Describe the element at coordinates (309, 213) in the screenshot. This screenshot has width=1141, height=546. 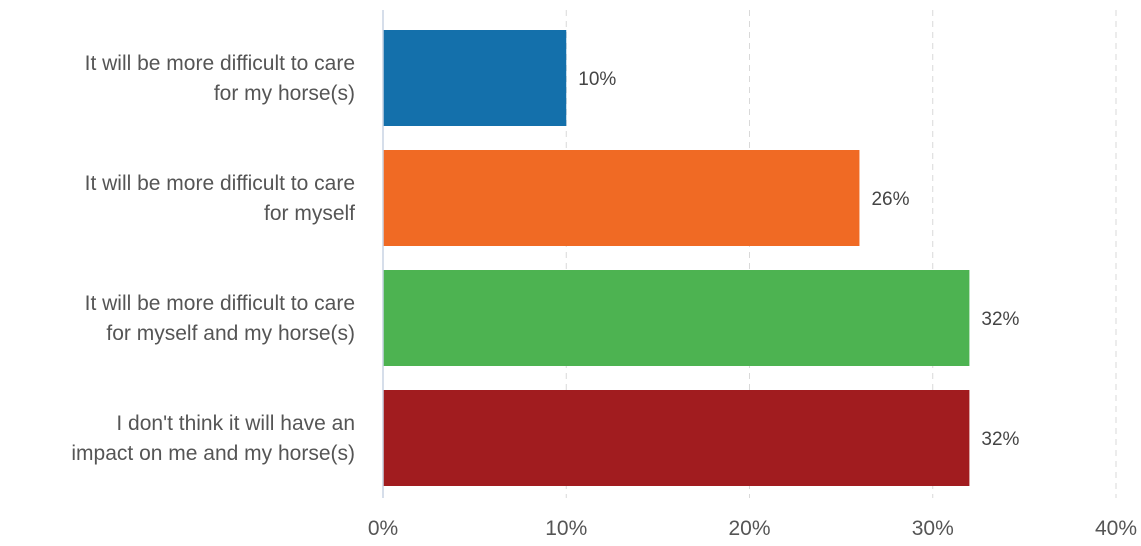
I see `category-label: for myself` at that location.